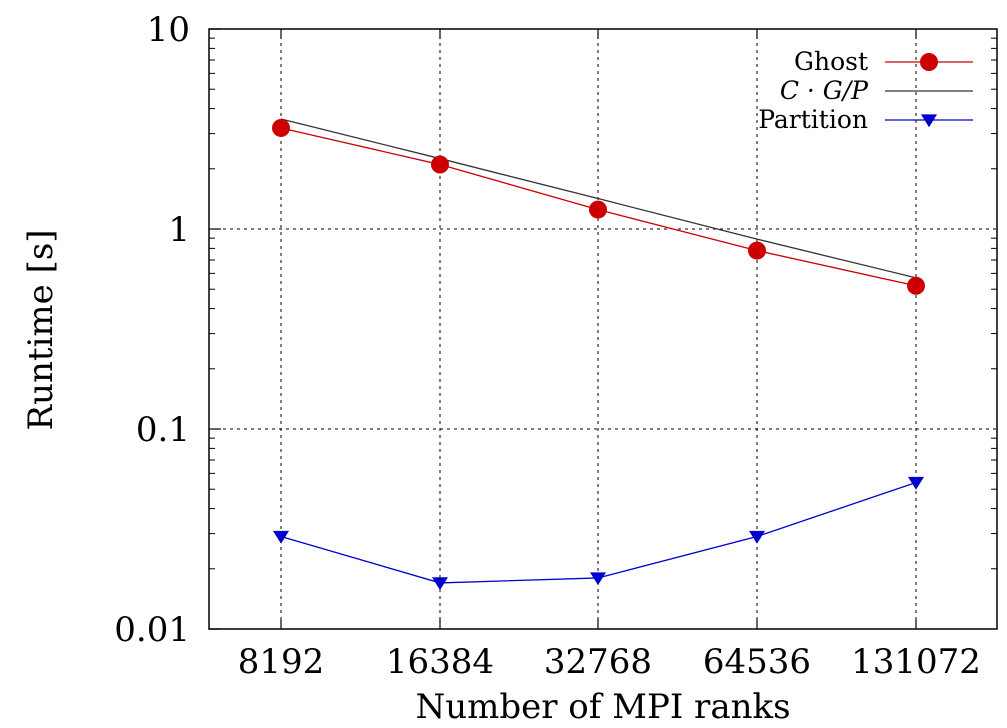 The height and width of the screenshot is (728, 1007). What do you see at coordinates (440, 662) in the screenshot?
I see `x-tick-label: 16384` at bounding box center [440, 662].